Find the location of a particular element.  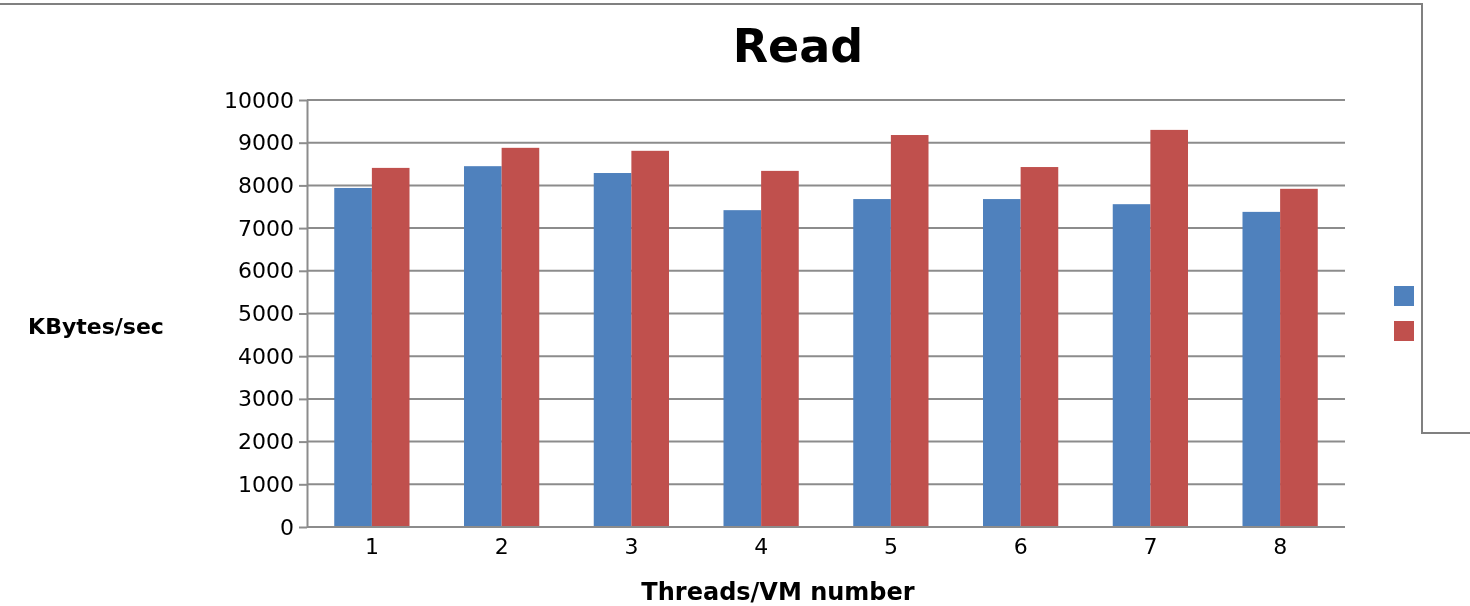

y-tick-label: 5000 is located at coordinates (266, 314).